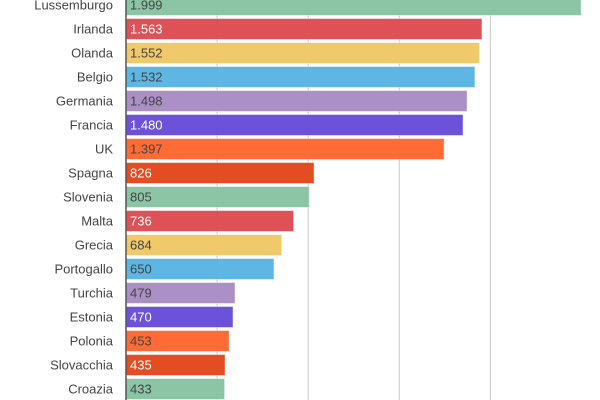 The width and height of the screenshot is (600, 400). I want to click on value-label: 1.999, so click(146, 6).